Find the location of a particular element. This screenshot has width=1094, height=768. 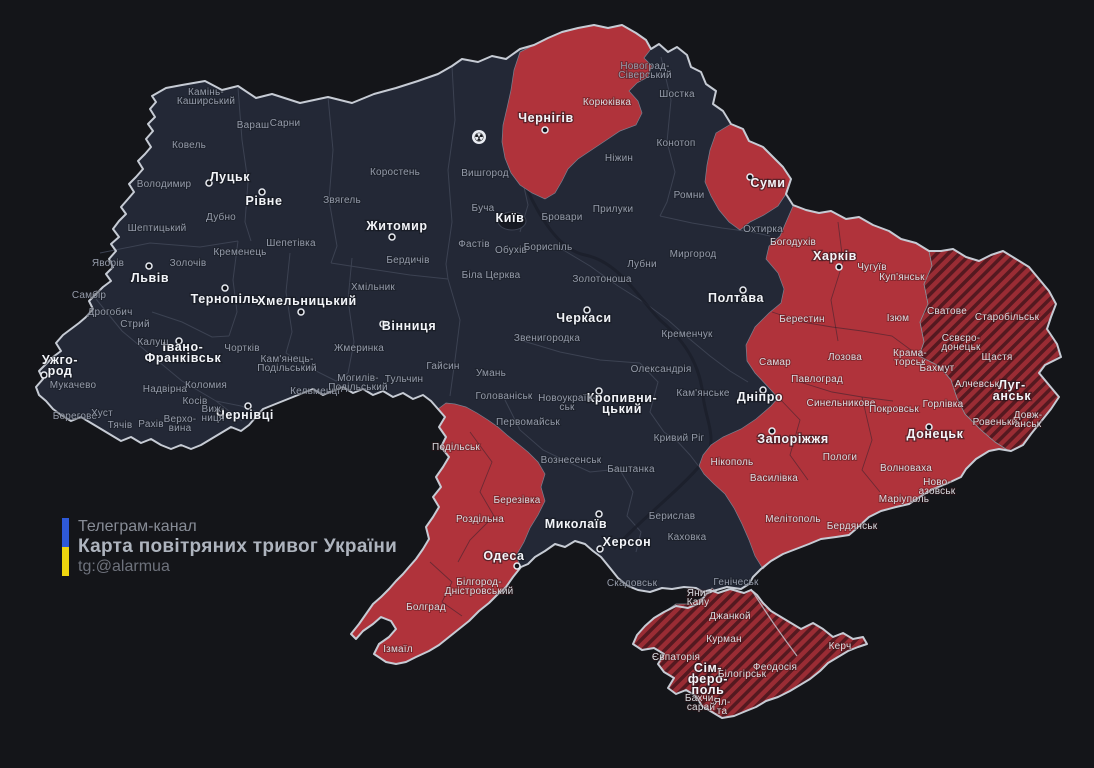

town-label: Бердичів is located at coordinates (407, 260).